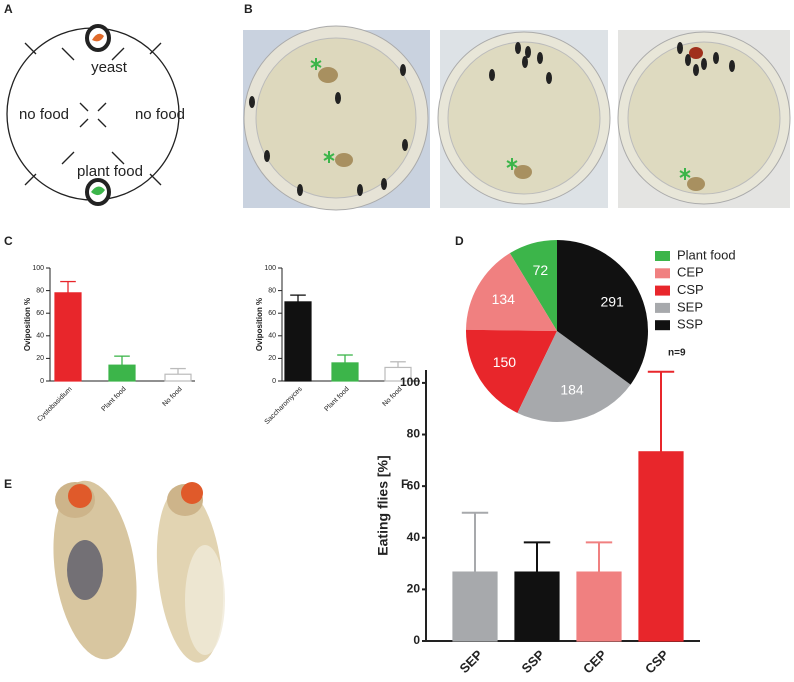  I want to click on legend-label: Plant food, so click(706, 254).